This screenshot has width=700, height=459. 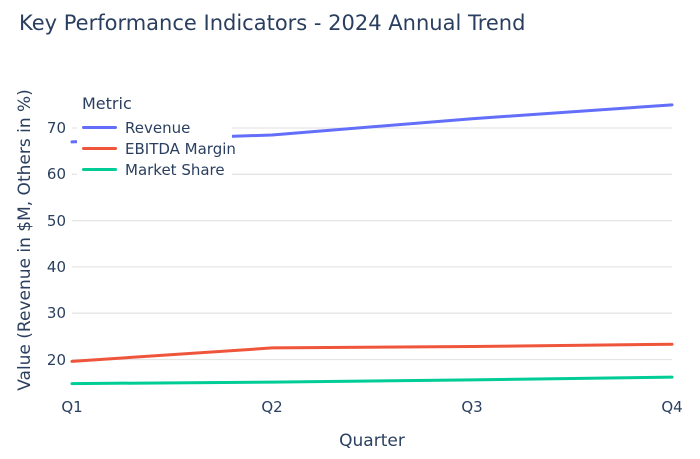 I want to click on series-line-ebitda-margin, so click(x=372, y=352).